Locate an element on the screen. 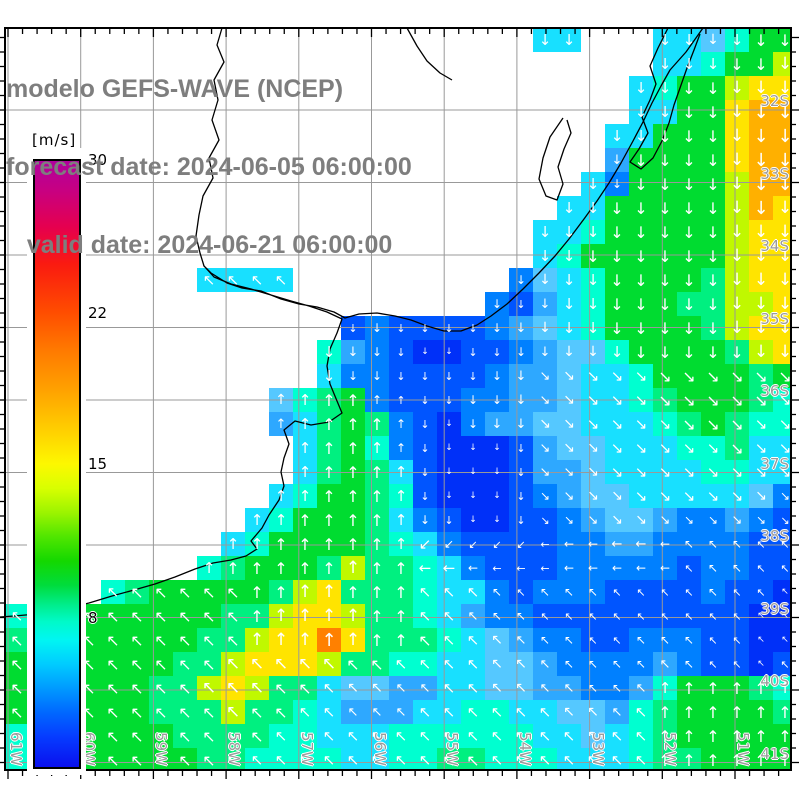 The width and height of the screenshot is (800, 800). longitude-label: 56W is located at coordinates (379, 749).